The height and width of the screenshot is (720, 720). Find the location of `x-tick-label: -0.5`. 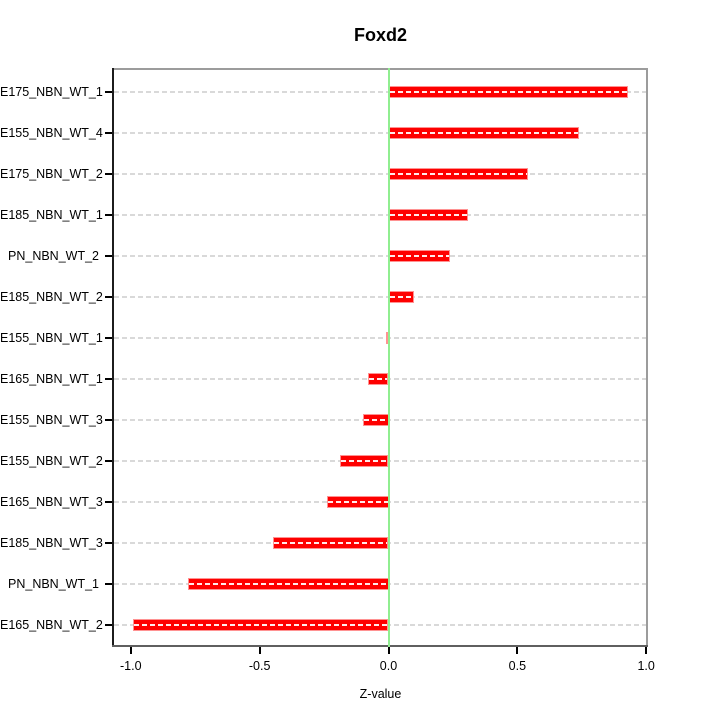

x-tick-label: -0.5 is located at coordinates (259, 666).